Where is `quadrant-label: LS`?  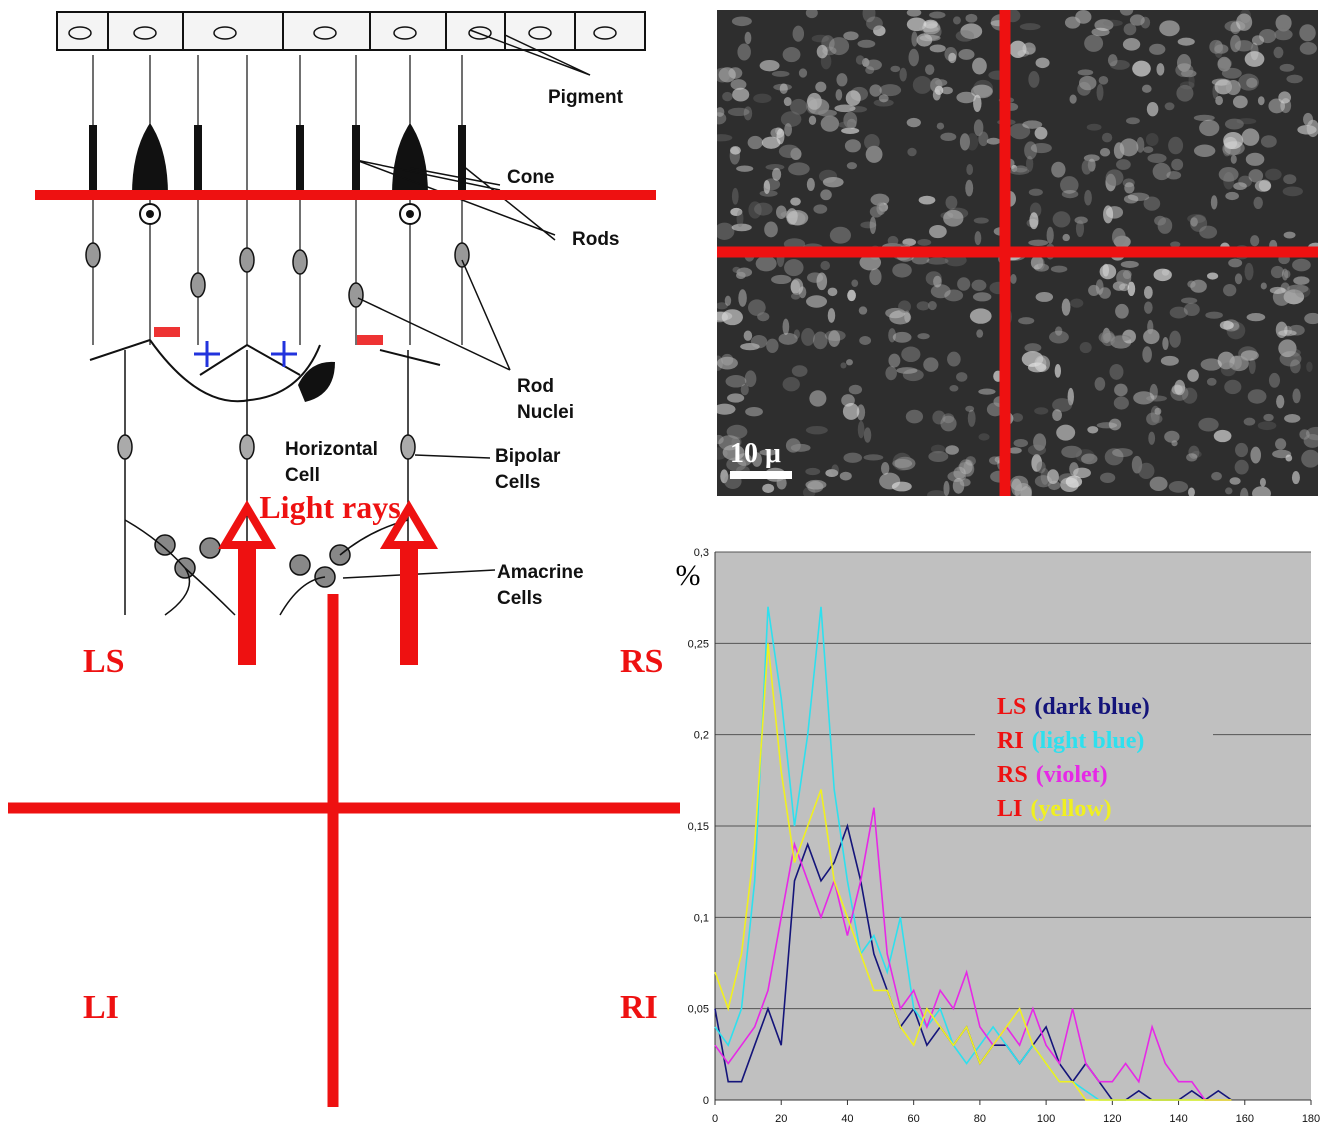
quadrant-label: LS is located at coordinates (104, 661).